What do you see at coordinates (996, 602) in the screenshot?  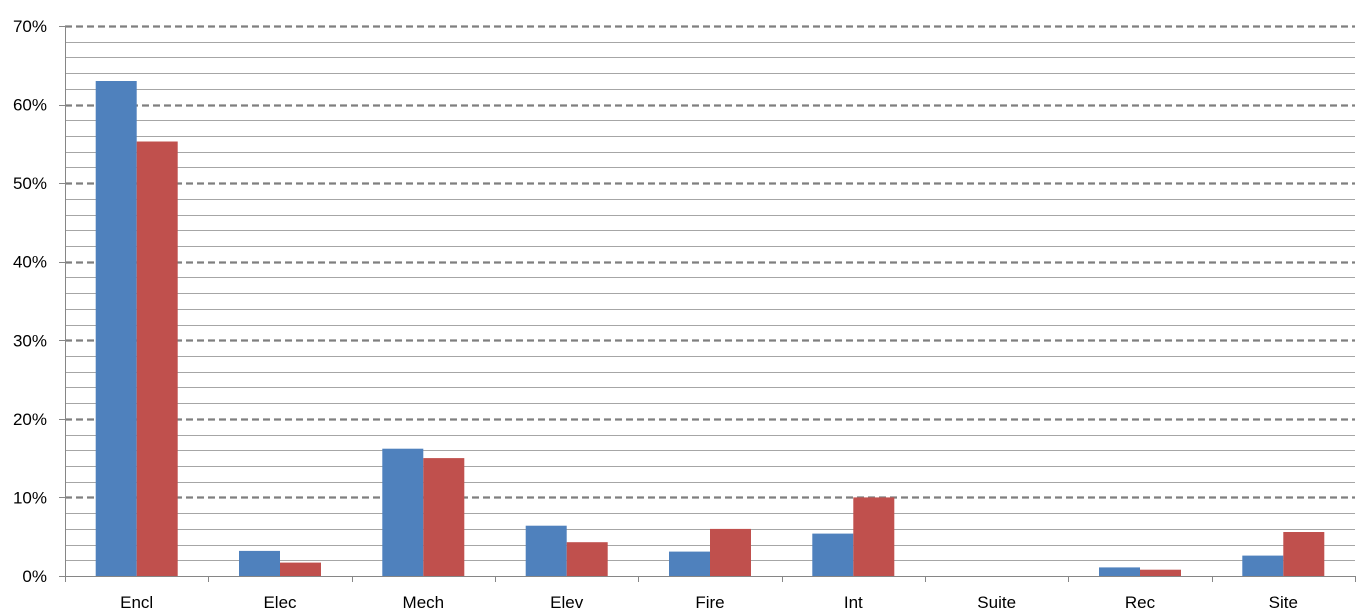 I see `x-tick-label: Suite` at bounding box center [996, 602].